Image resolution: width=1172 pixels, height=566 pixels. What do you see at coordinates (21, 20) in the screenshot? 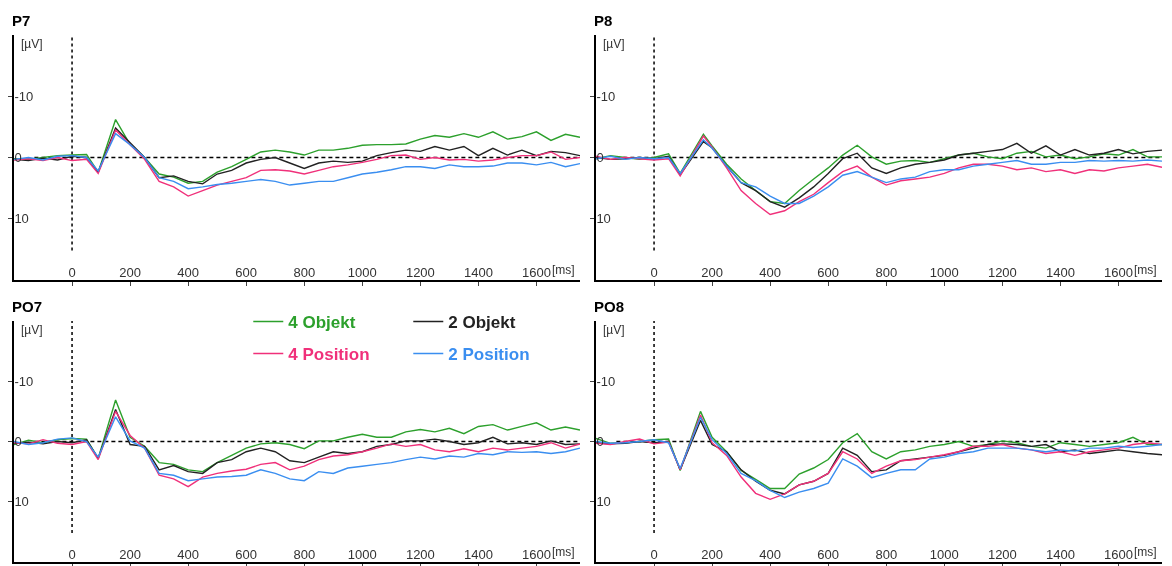
I see `chart-title: P7` at bounding box center [21, 20].